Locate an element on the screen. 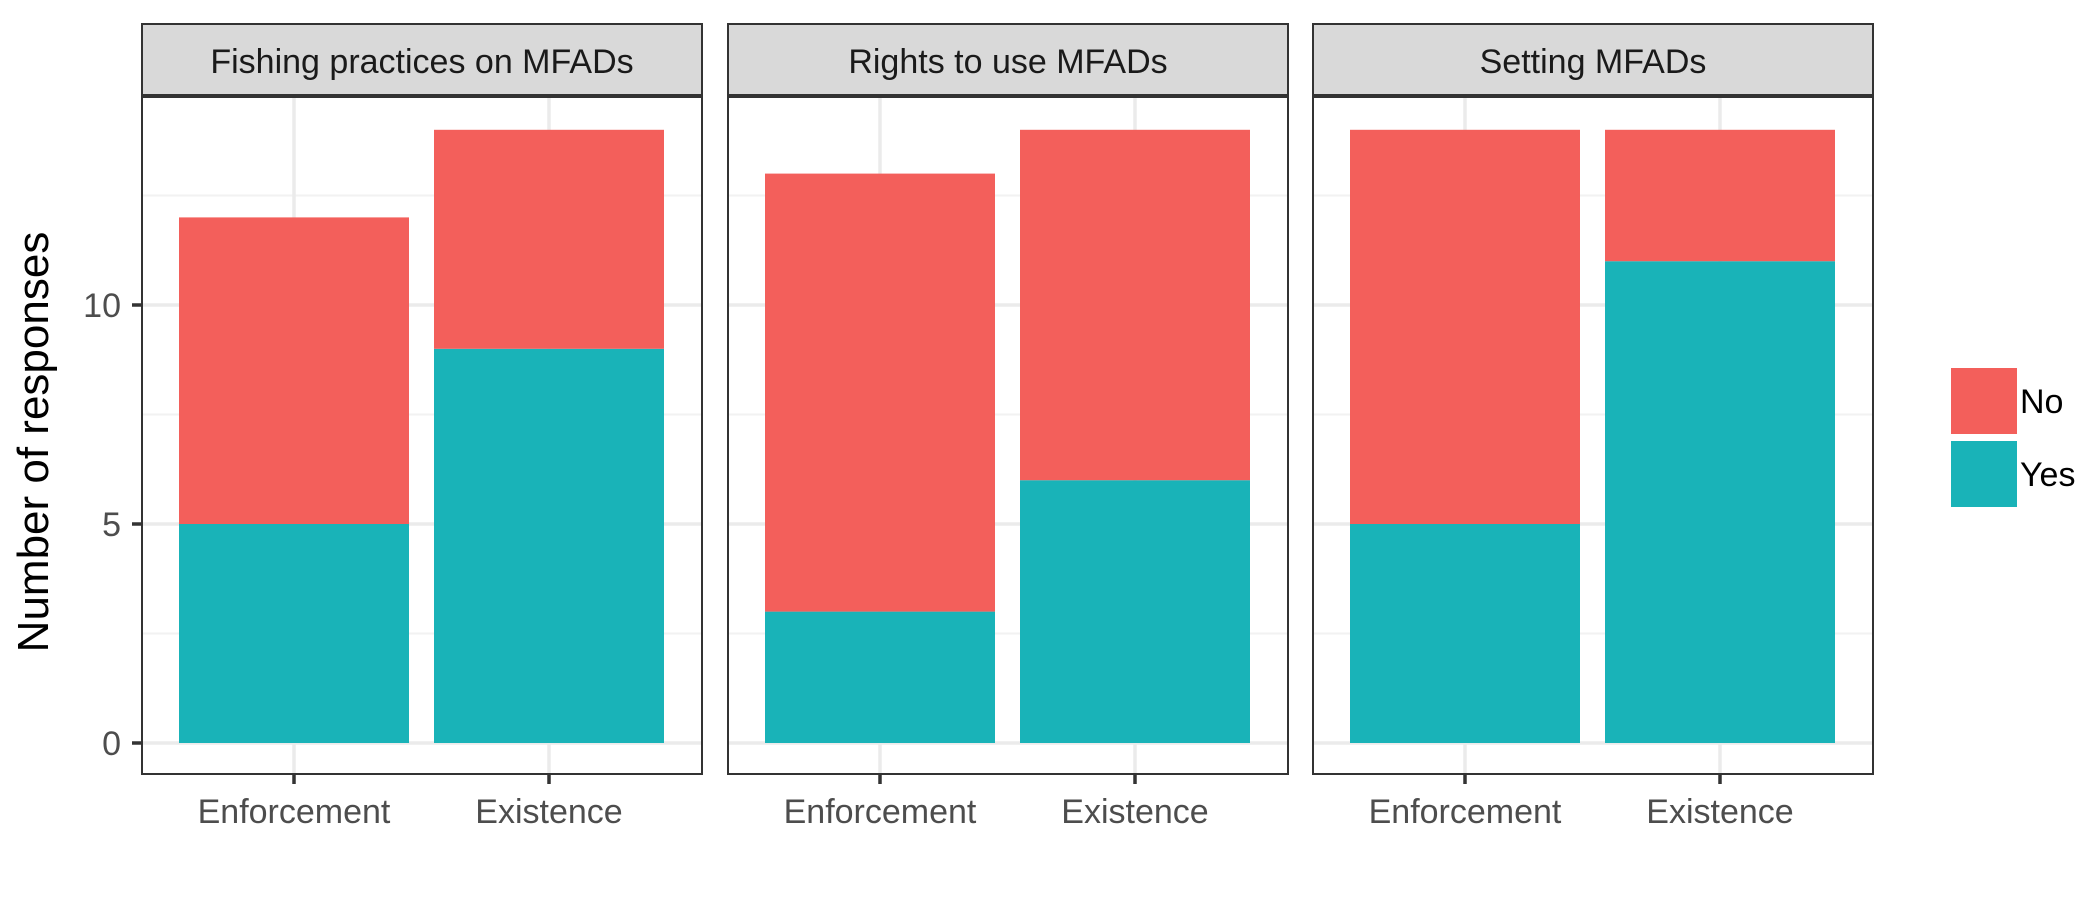  y-tick-label: 0 is located at coordinates (111, 744).